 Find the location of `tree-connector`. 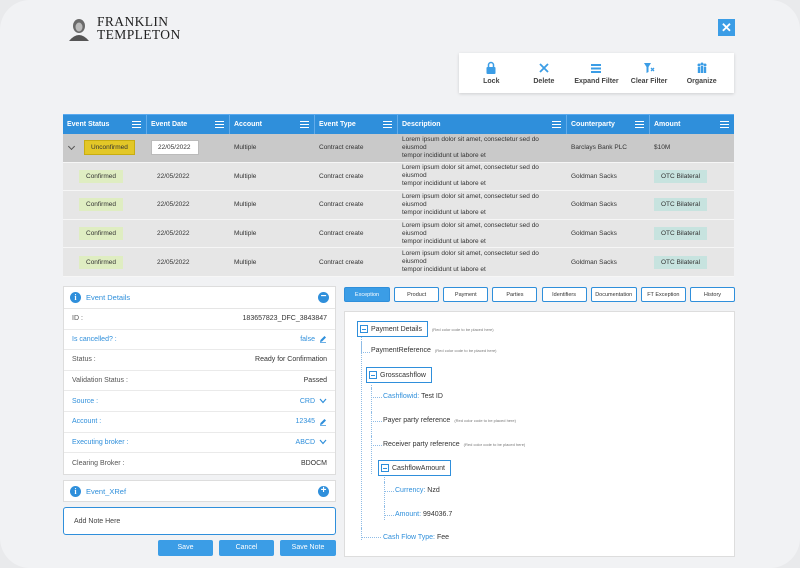

tree-connector is located at coordinates (376, 417).